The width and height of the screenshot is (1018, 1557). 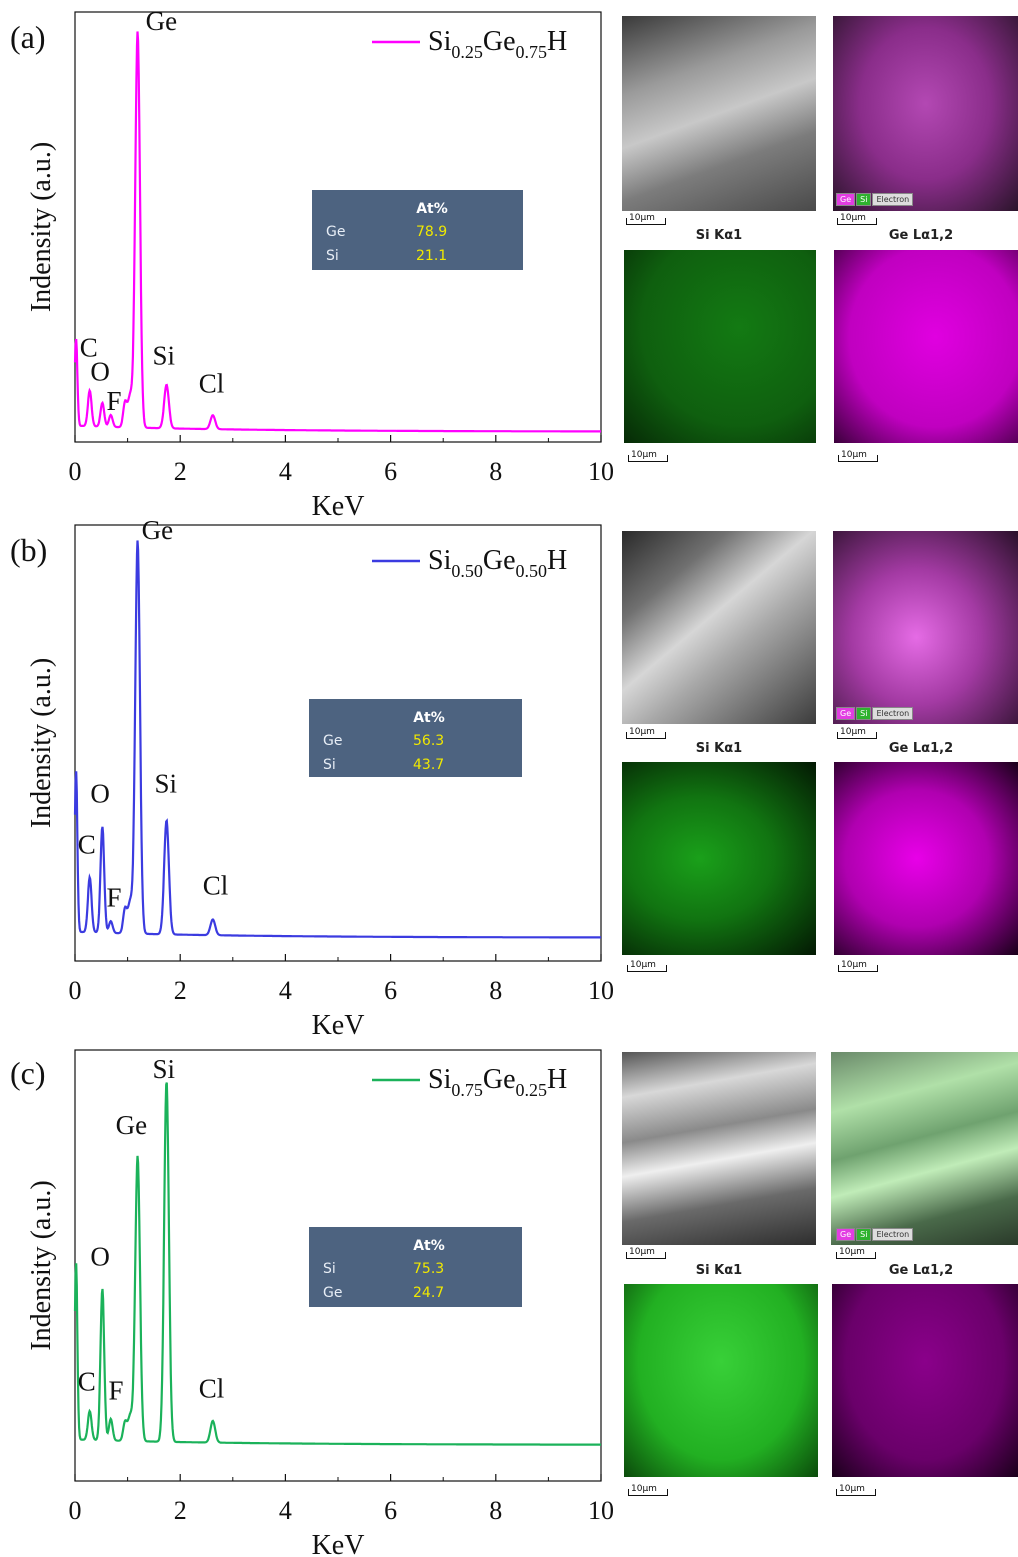 I want to click on panel-label: (c), so click(x=28, y=1073).